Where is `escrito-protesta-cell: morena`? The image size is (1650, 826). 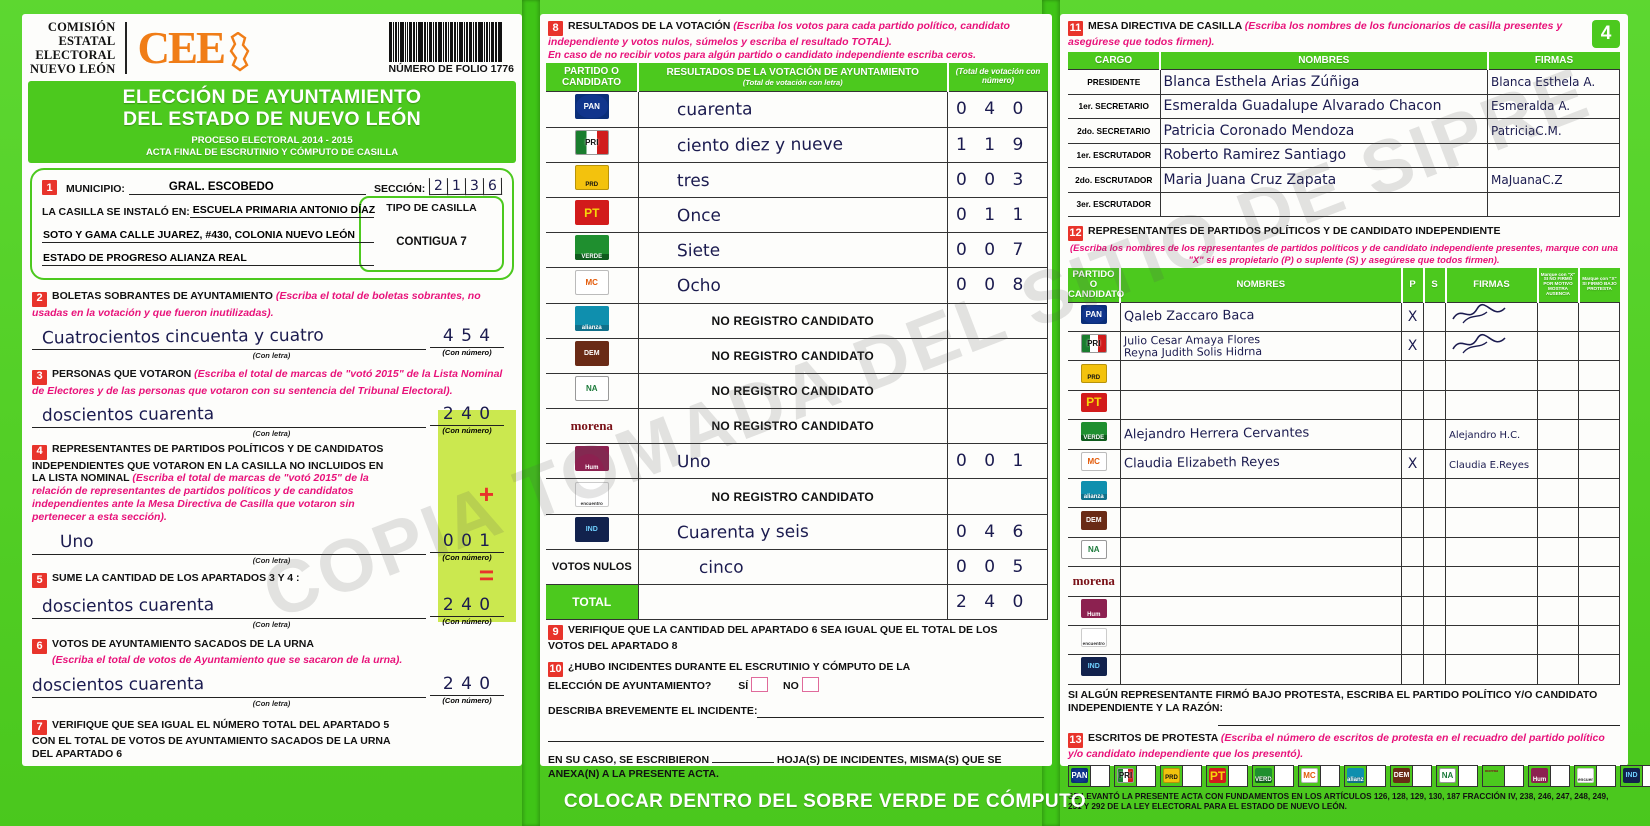 escrito-protesta-cell: morena is located at coordinates (1503, 775).